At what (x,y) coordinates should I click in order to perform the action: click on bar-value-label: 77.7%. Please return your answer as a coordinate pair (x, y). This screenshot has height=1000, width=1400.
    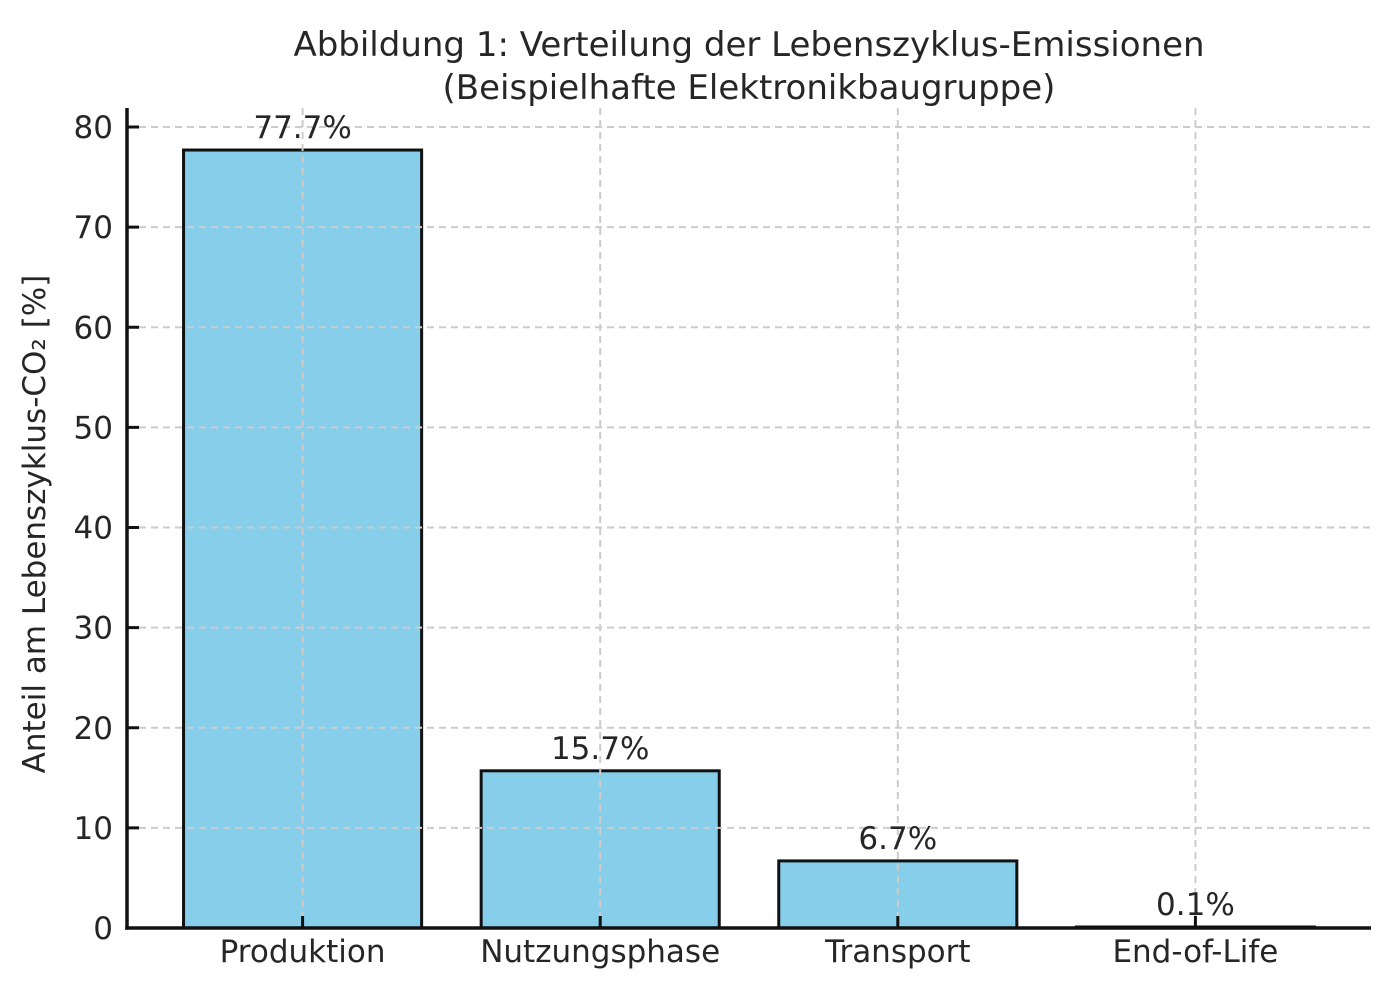
    Looking at the image, I should click on (302, 128).